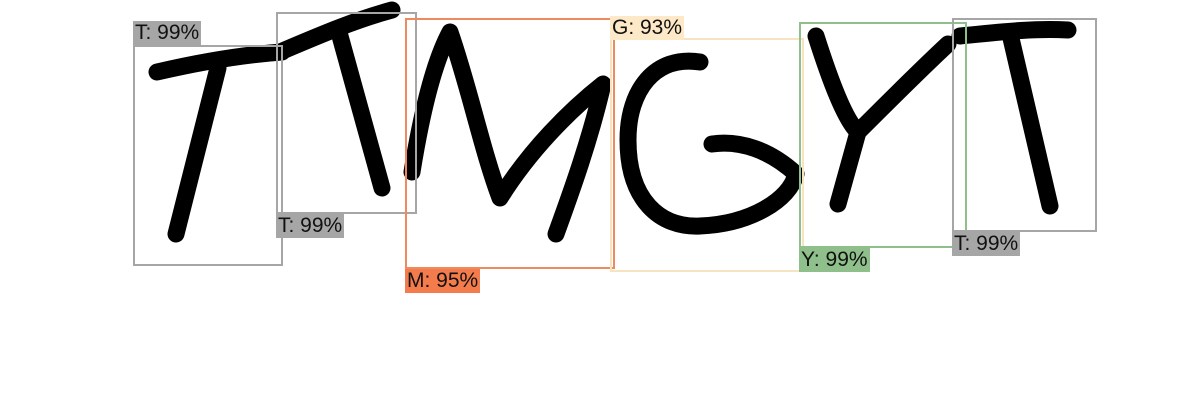 This screenshot has width=1200, height=420. I want to click on detection-label: Y: 99%, so click(834, 260).